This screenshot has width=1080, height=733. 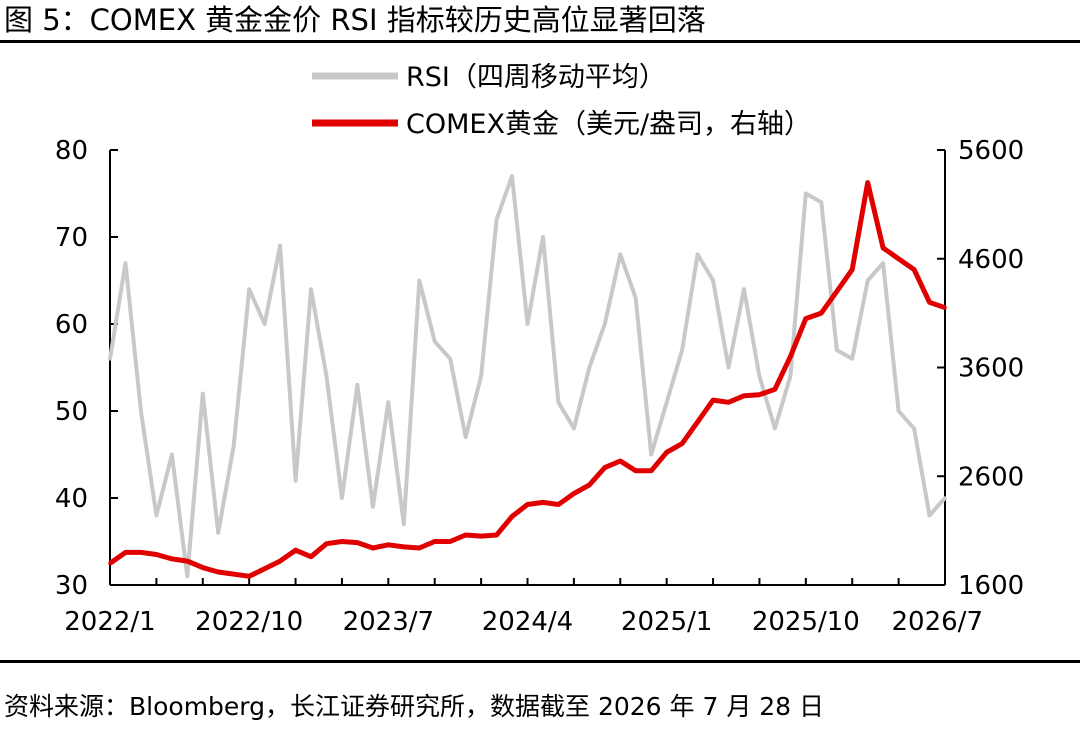 What do you see at coordinates (666, 622) in the screenshot?
I see `x-tick-label: 2025/1` at bounding box center [666, 622].